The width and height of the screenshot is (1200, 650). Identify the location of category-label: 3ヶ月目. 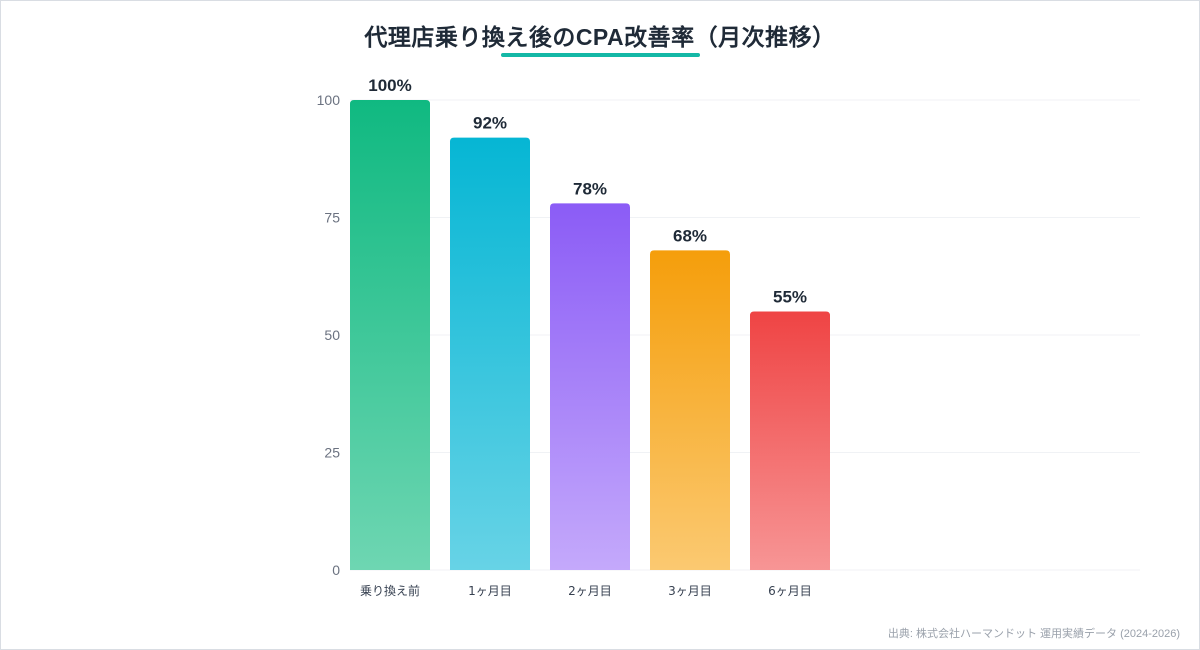
(690, 591).